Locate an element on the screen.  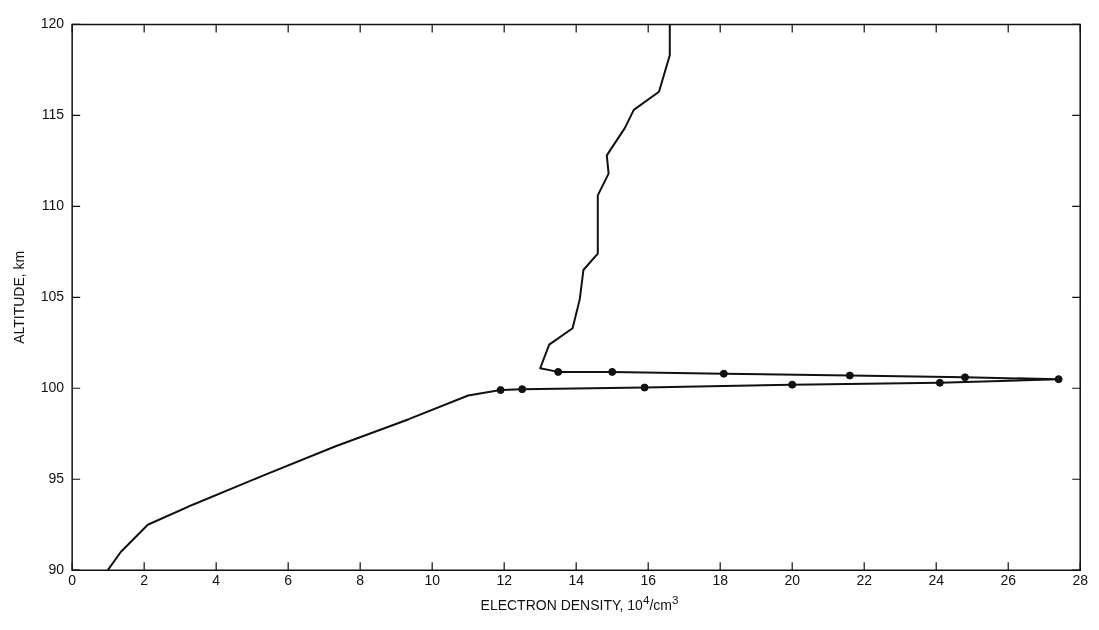
x-tick-label: 24 is located at coordinates (936, 580).